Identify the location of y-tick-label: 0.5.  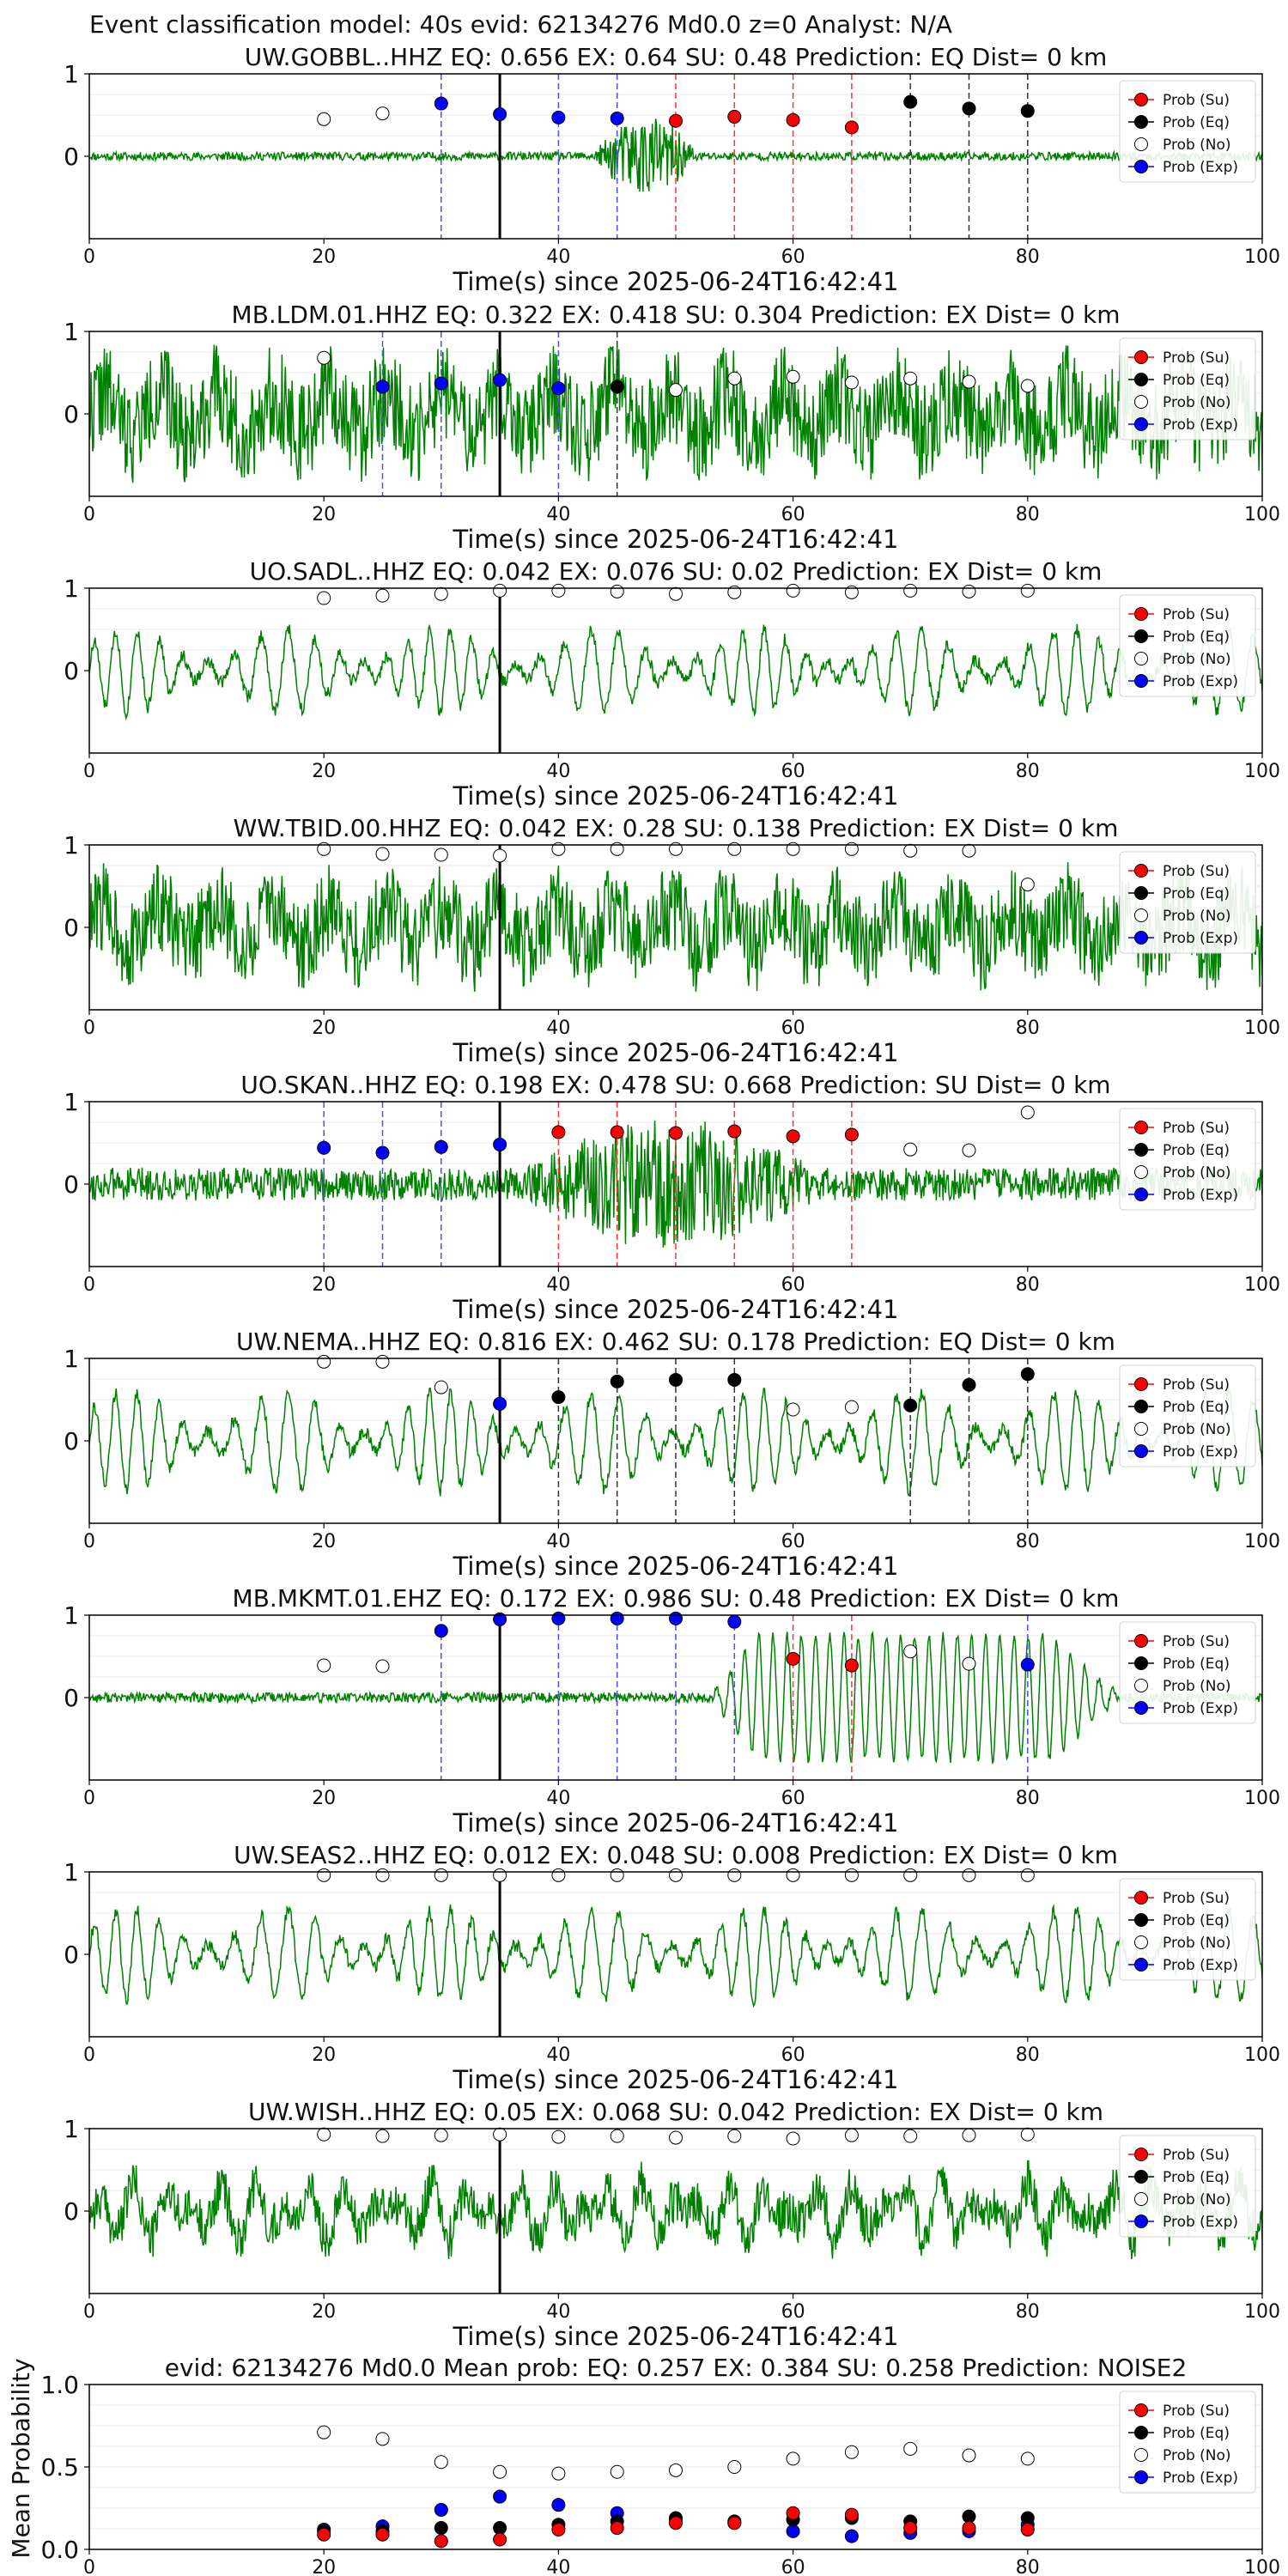
(59, 2467).